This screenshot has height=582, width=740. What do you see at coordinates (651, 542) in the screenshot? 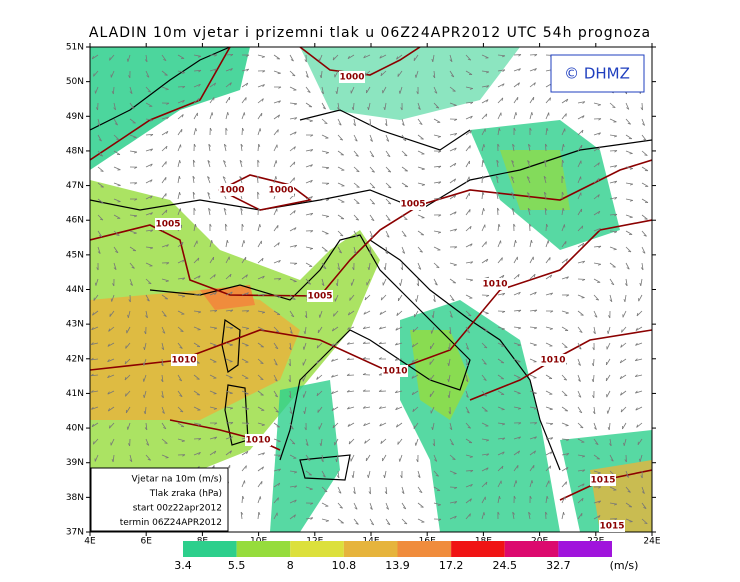
I see `lon-label: 24E` at bounding box center [651, 542].